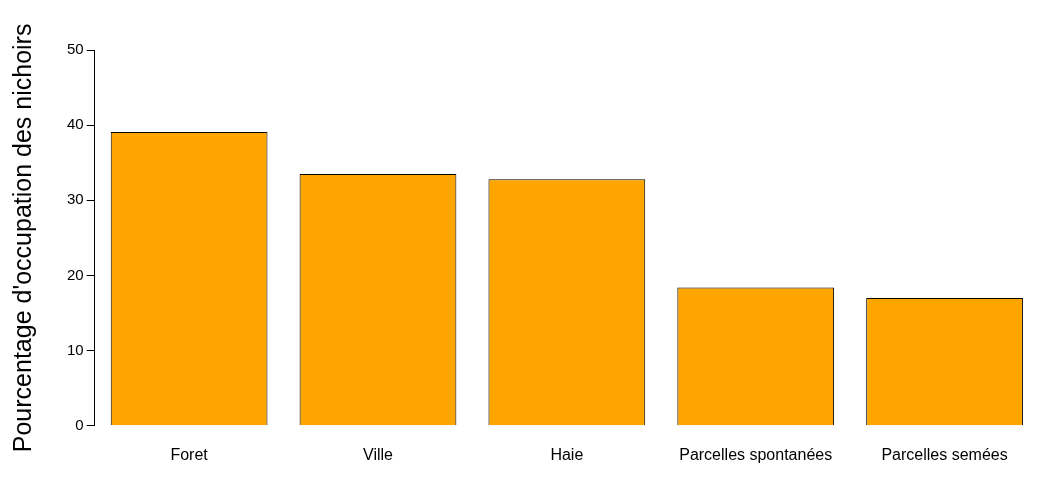 The height and width of the screenshot is (490, 1049). I want to click on x-tick-label: Haie, so click(567, 454).